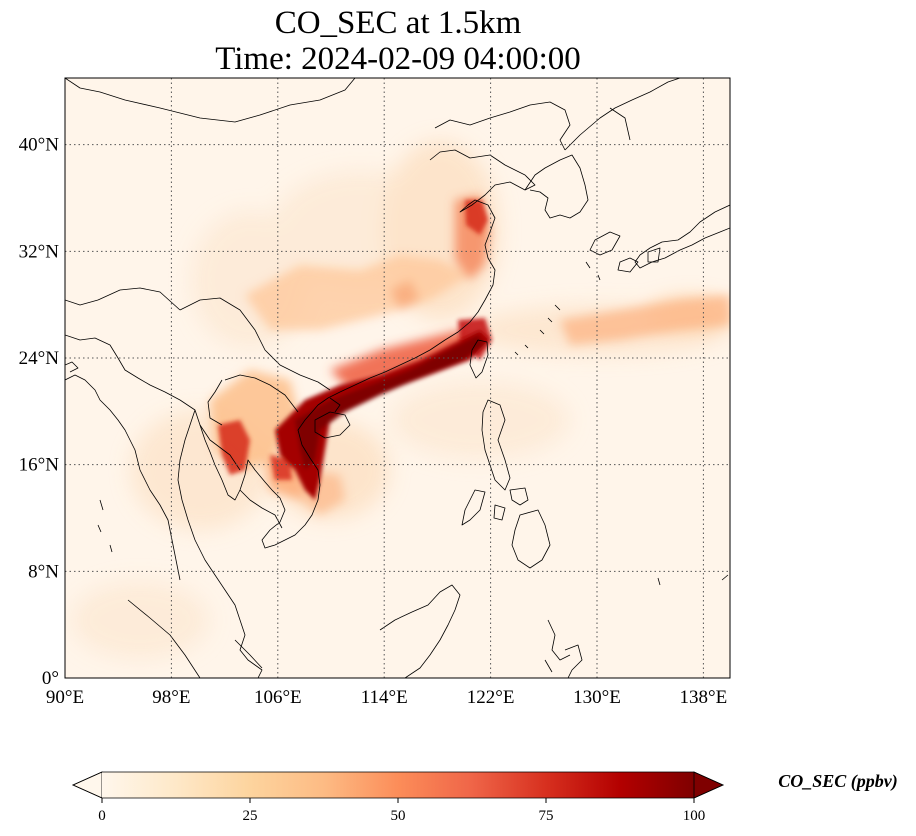  Describe the element at coordinates (39, 412) in the screenshot. I see `latitude-tick-labels: 0° 8°N 16°N 24°N 32°N 40°N` at that location.